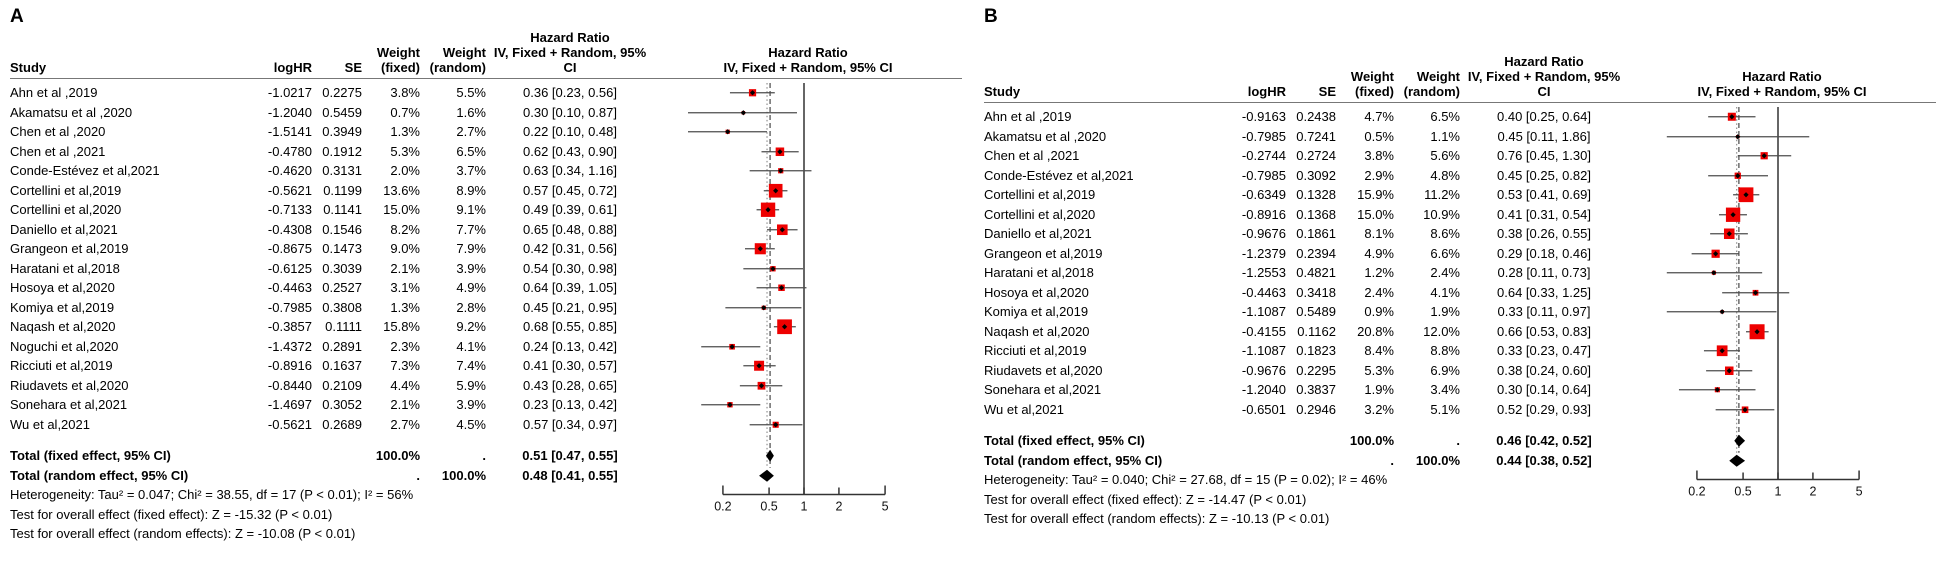 The image size is (1949, 564). Describe the element at coordinates (405, 385) in the screenshot. I see `weight-fixed-value: 4.4%` at that location.